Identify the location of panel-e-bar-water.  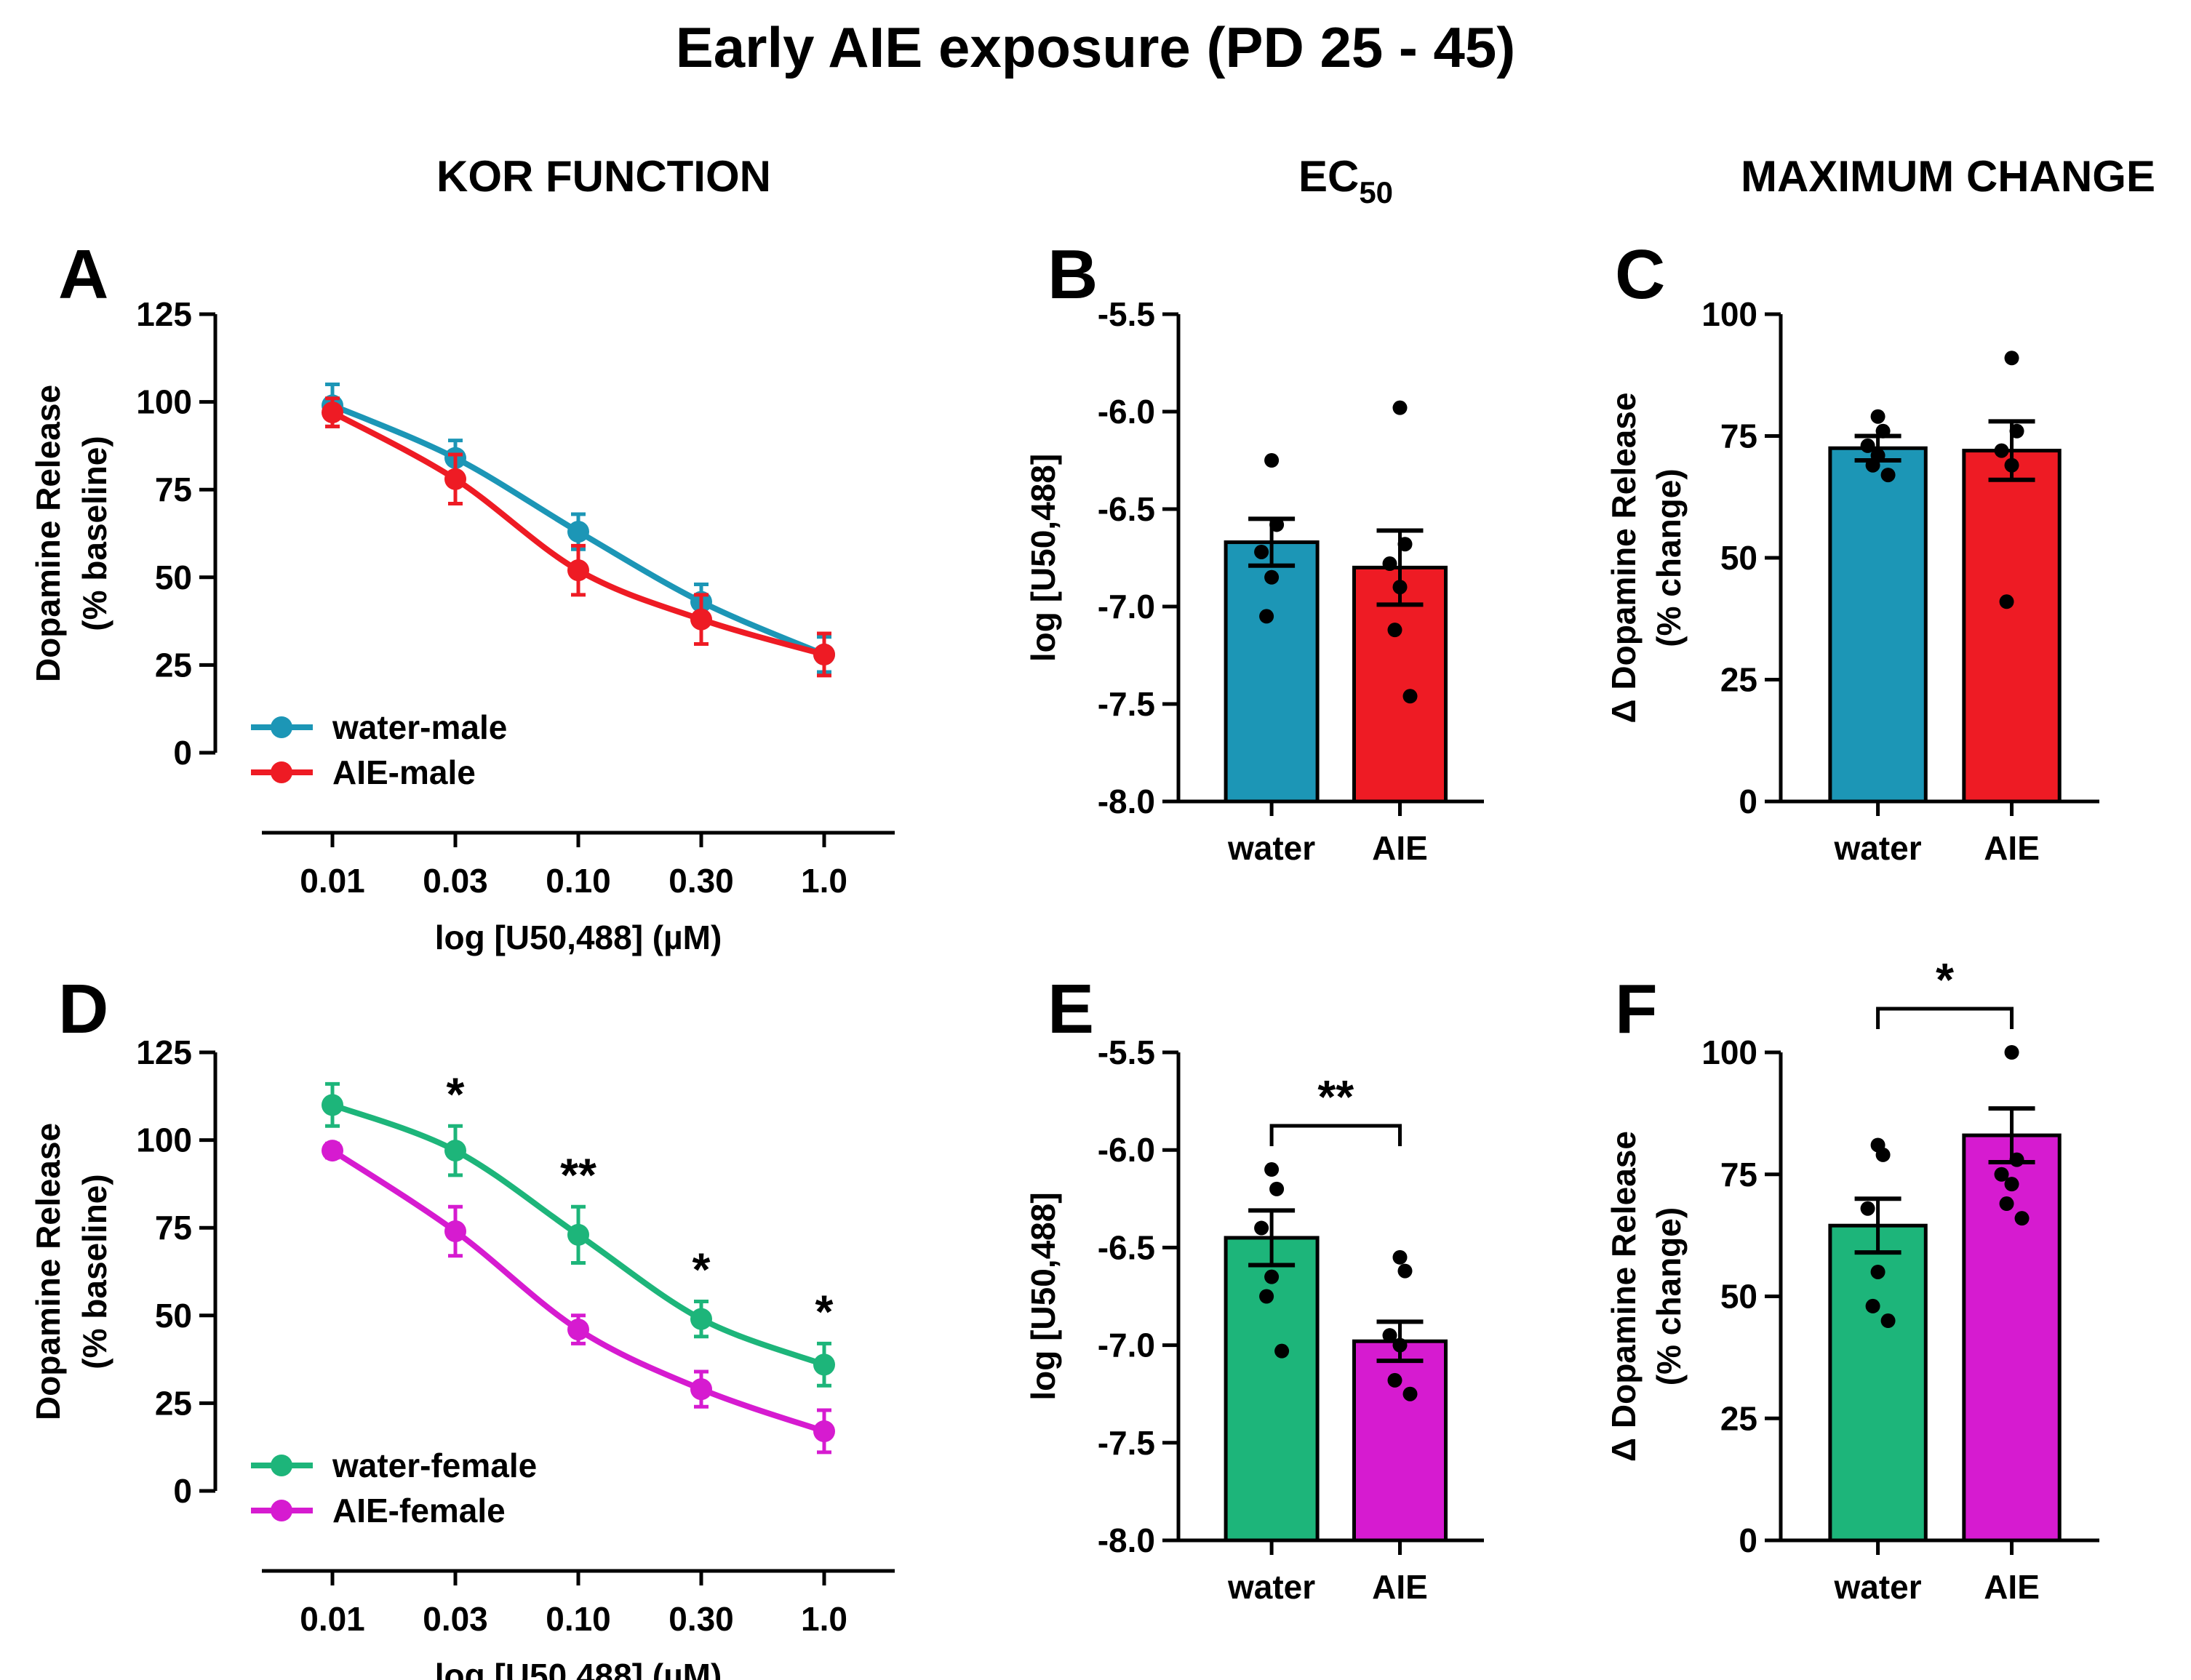
(1272, 1389).